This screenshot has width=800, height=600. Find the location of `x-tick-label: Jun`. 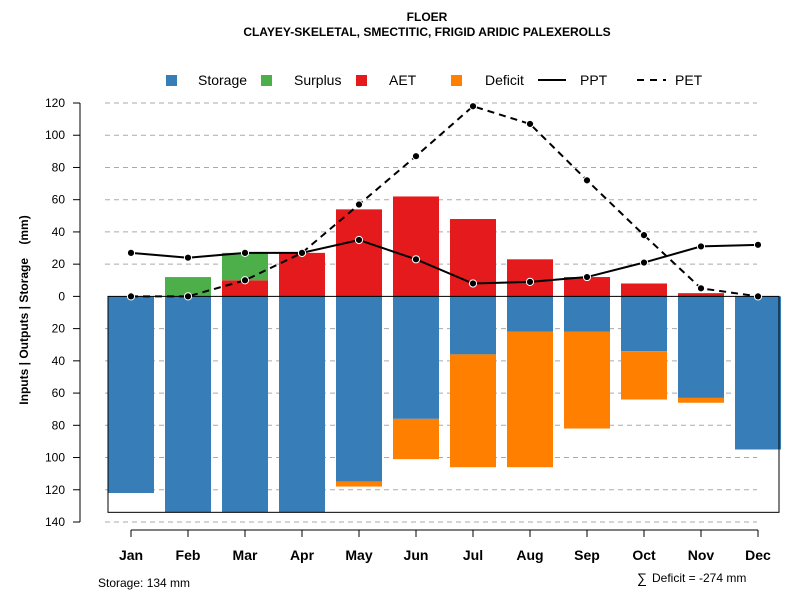

x-tick-label: Jun is located at coordinates (416, 555).